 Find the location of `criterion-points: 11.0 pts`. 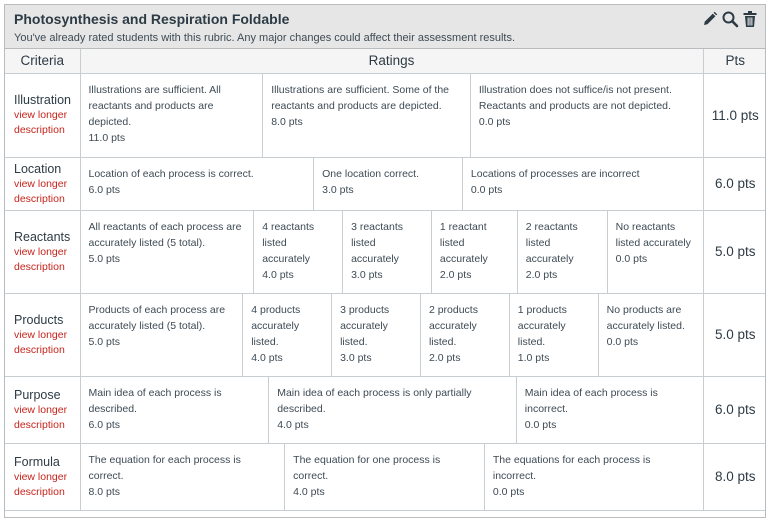

criterion-points: 11.0 pts is located at coordinates (733, 115).